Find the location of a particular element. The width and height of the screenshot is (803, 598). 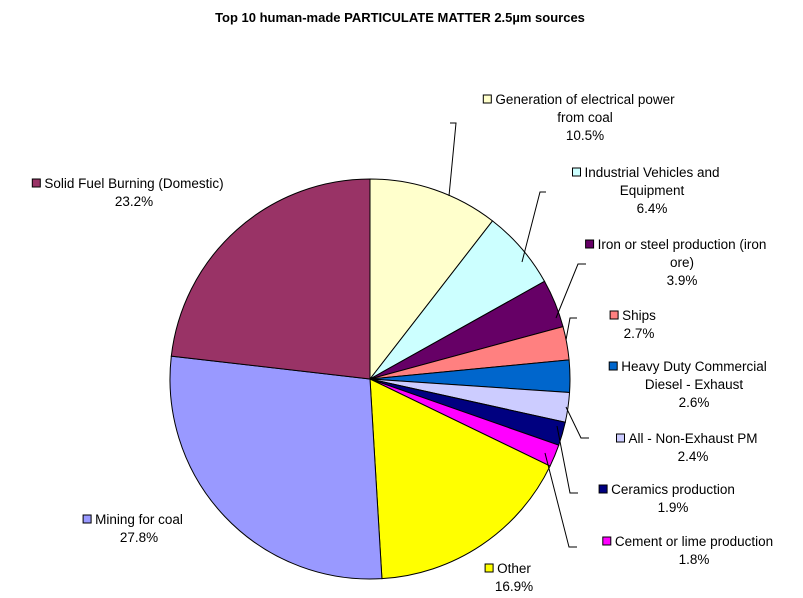

slice-label-6: Ceramics production 1.9% is located at coordinates (666, 498).